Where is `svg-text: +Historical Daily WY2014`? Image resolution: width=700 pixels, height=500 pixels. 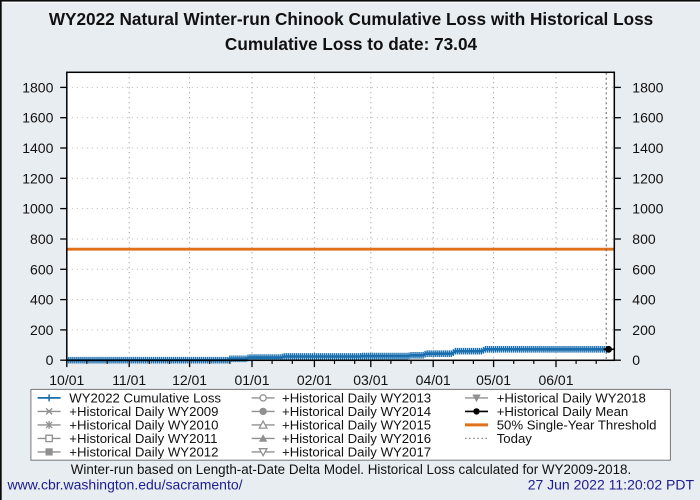 svg-text: +Historical Daily WY2014 is located at coordinates (356, 411).